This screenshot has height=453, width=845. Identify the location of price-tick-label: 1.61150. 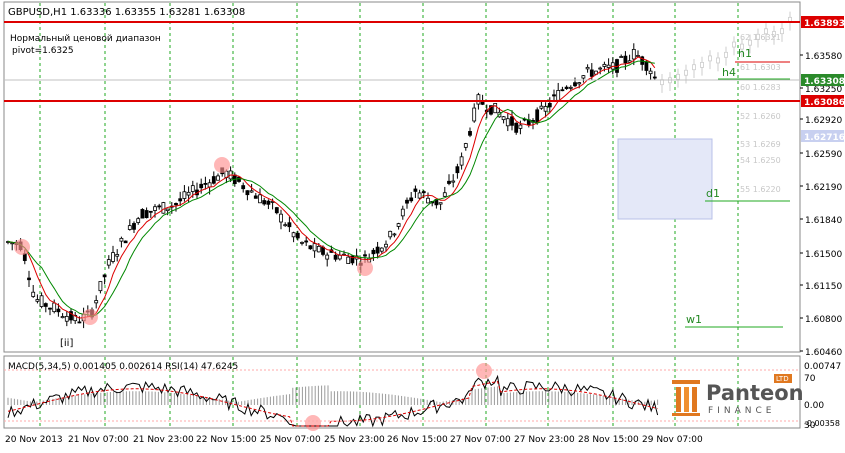
(823, 287).